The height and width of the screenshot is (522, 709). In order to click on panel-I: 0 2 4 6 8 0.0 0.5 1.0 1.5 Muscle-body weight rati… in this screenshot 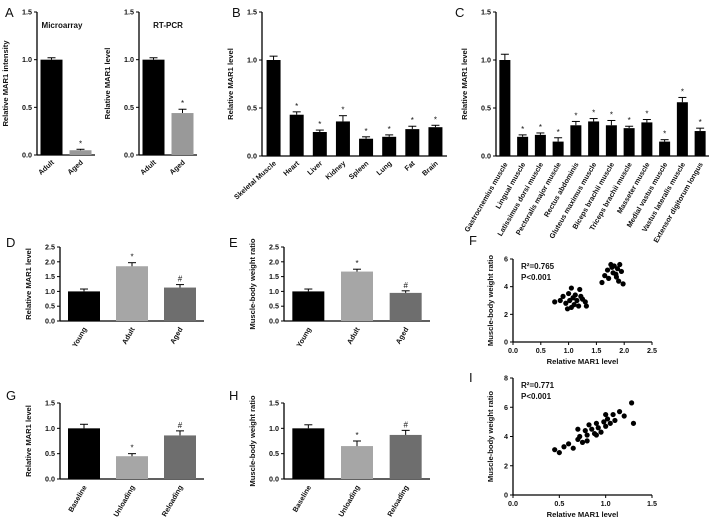, I will do `click(563, 444)`.